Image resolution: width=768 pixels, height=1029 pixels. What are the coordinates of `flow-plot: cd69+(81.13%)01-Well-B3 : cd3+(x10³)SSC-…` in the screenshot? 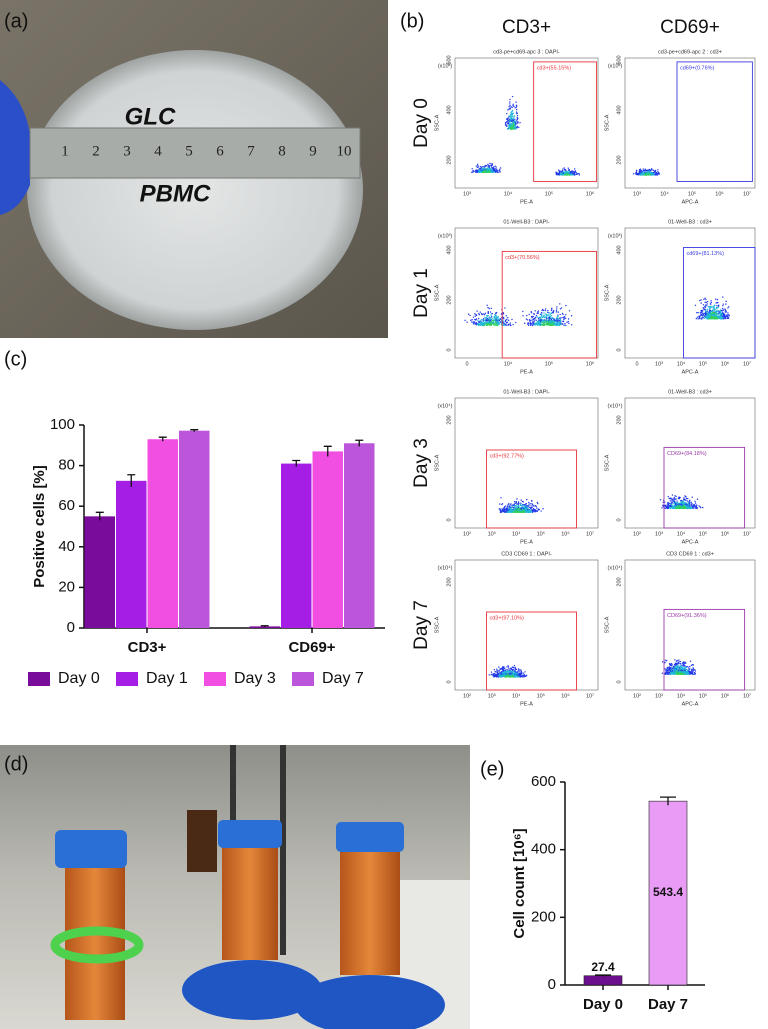 It's located at (680, 297).